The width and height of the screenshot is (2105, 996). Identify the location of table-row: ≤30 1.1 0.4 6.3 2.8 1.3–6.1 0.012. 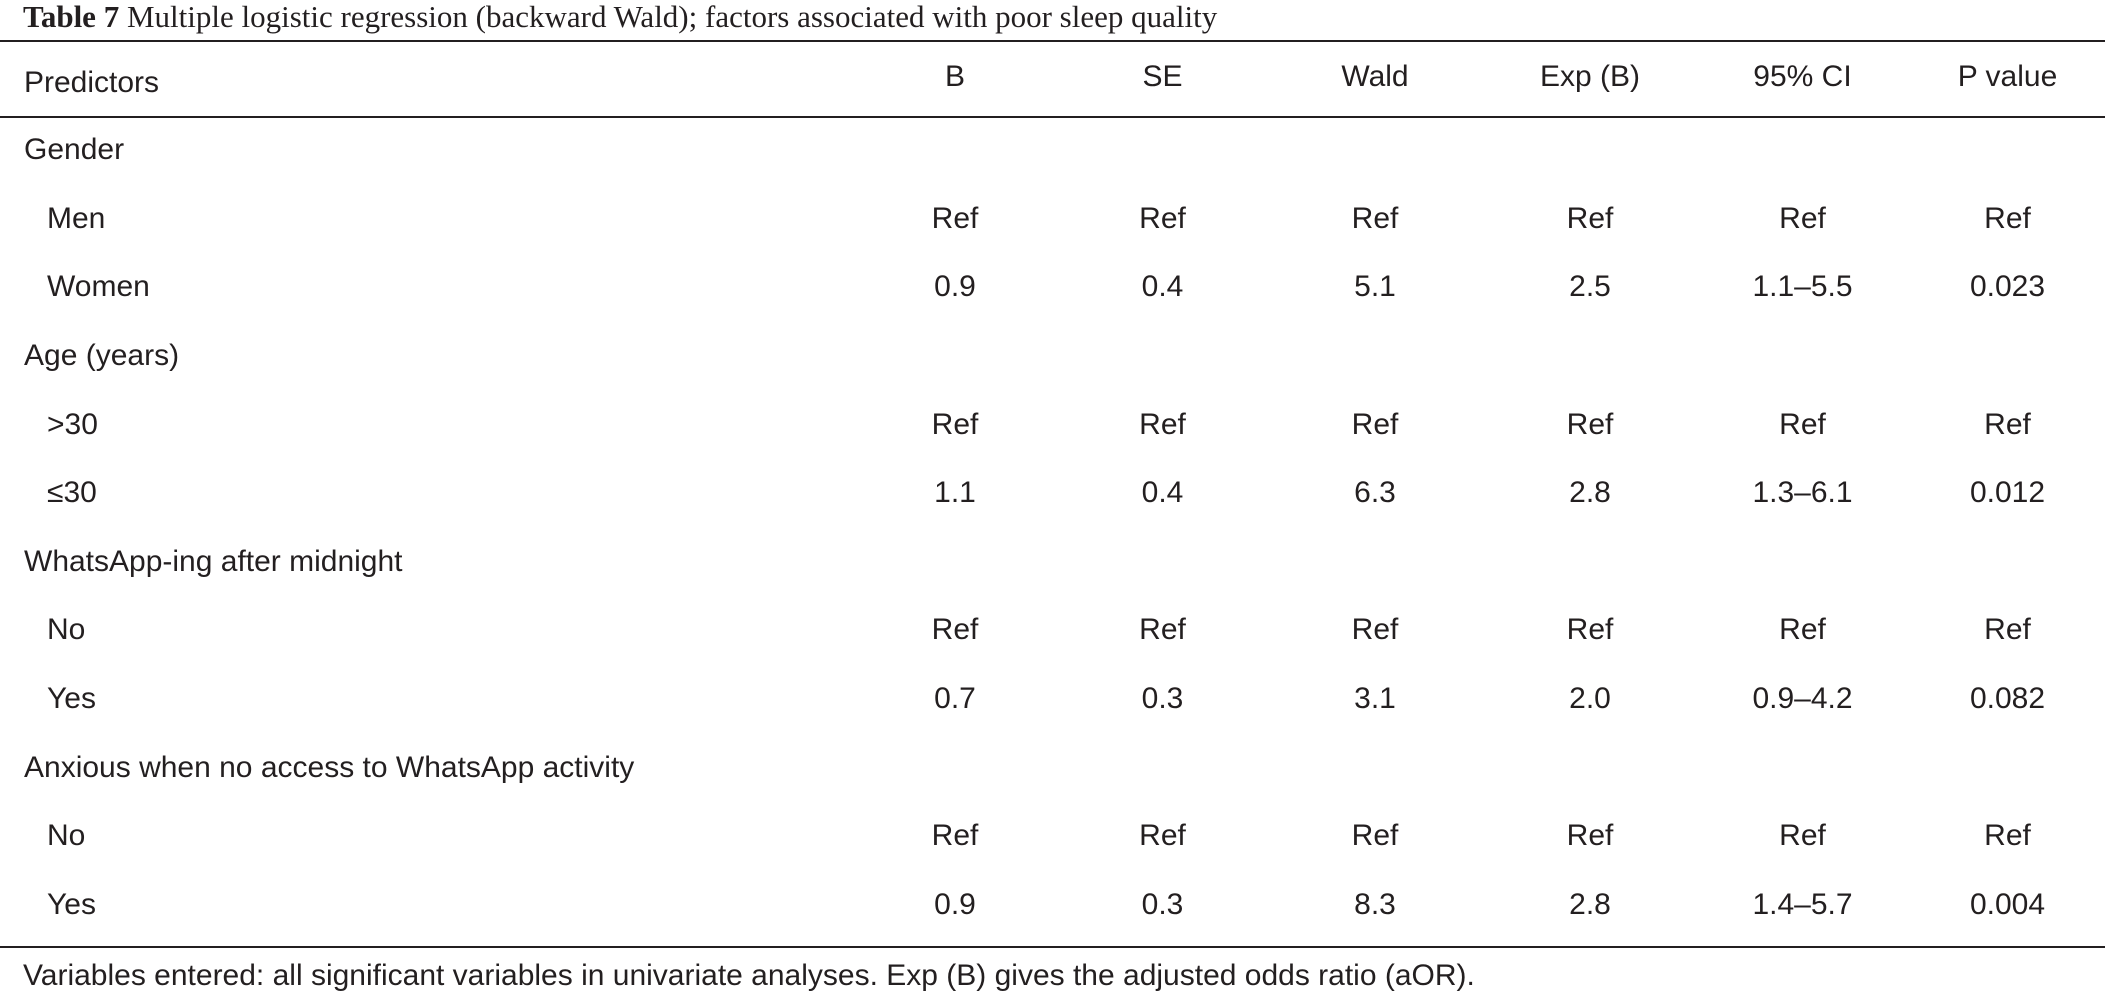
(1052, 493).